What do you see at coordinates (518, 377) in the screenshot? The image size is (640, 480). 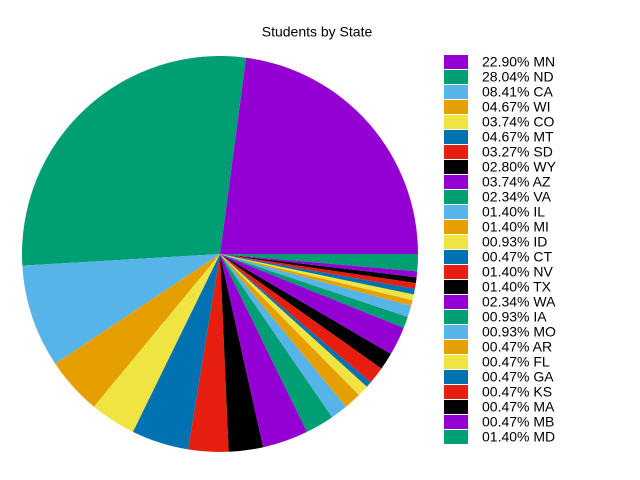 I see `legend-label: 00.47% GA` at bounding box center [518, 377].